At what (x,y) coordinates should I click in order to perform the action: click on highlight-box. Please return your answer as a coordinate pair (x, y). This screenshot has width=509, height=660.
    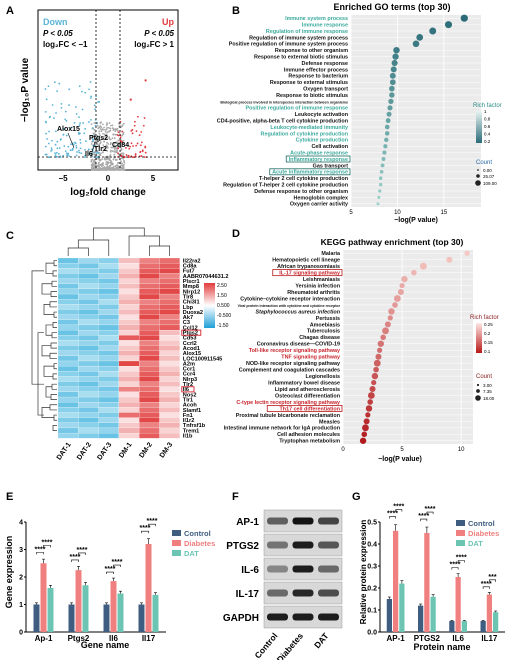
    Looking at the image, I should click on (307, 273).